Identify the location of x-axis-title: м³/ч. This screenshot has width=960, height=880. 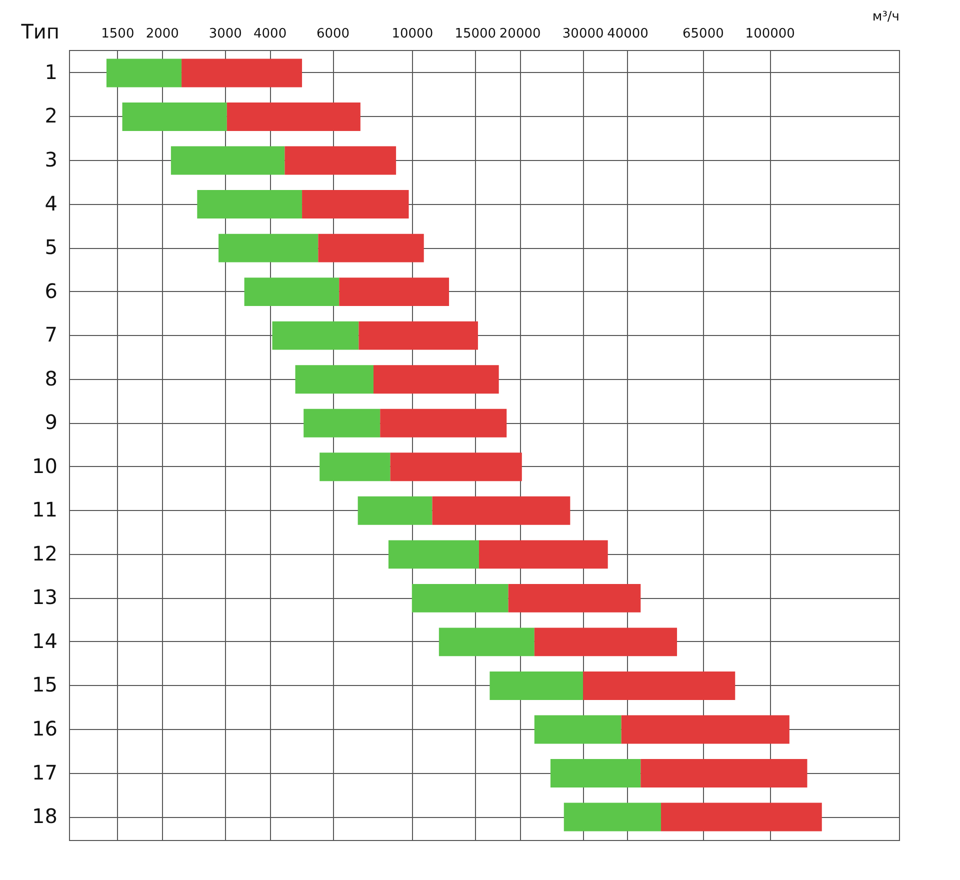
(886, 17).